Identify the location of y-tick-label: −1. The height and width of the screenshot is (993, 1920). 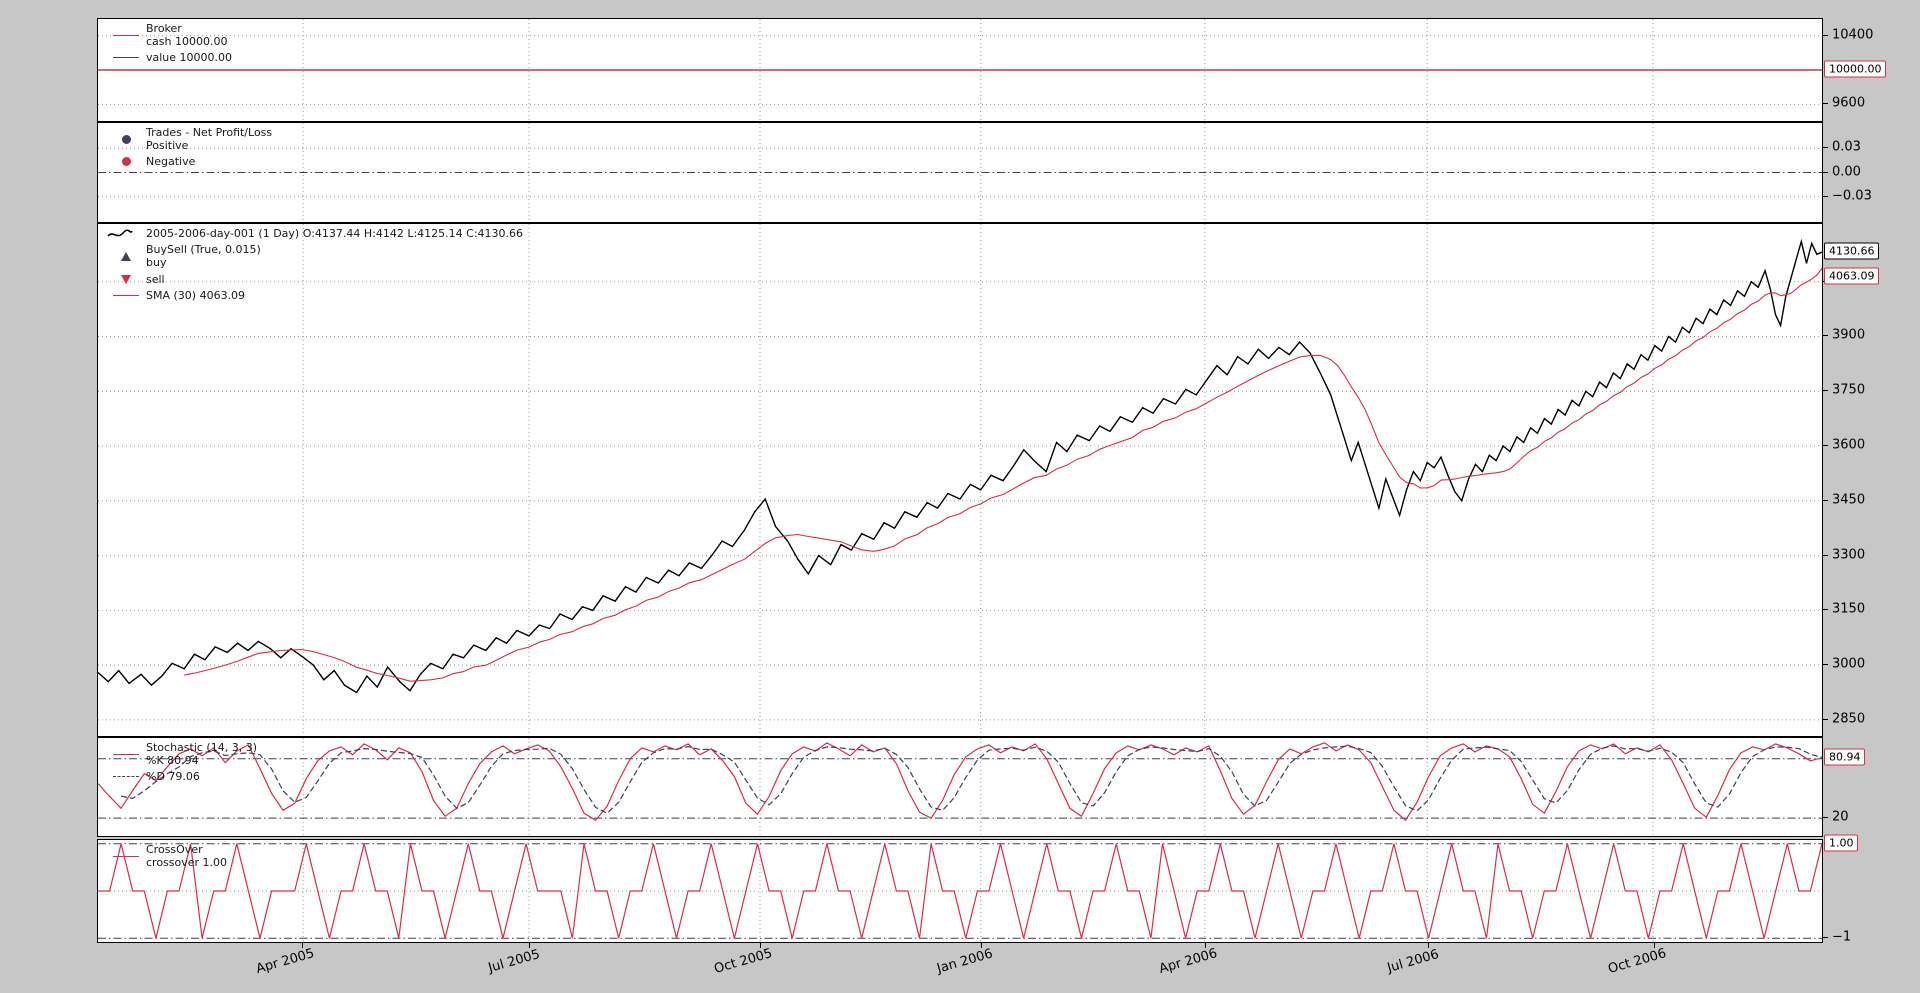
(1842, 937).